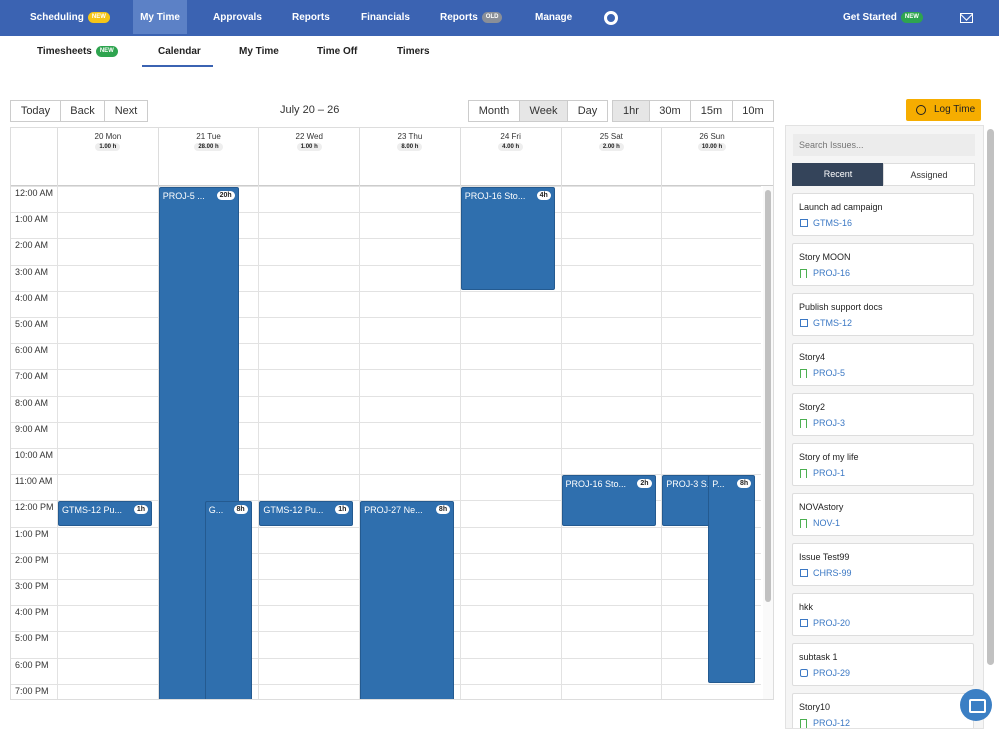 The height and width of the screenshot is (729, 999). I want to click on tab-timers: Timers, so click(413, 51).